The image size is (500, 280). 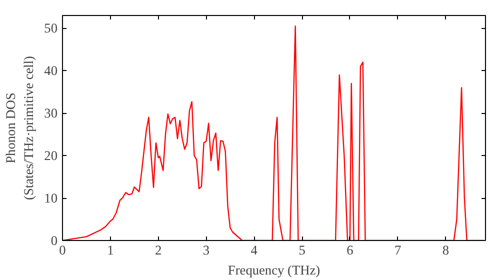 What do you see at coordinates (446, 250) in the screenshot?
I see `x-tick-label: 8` at bounding box center [446, 250].